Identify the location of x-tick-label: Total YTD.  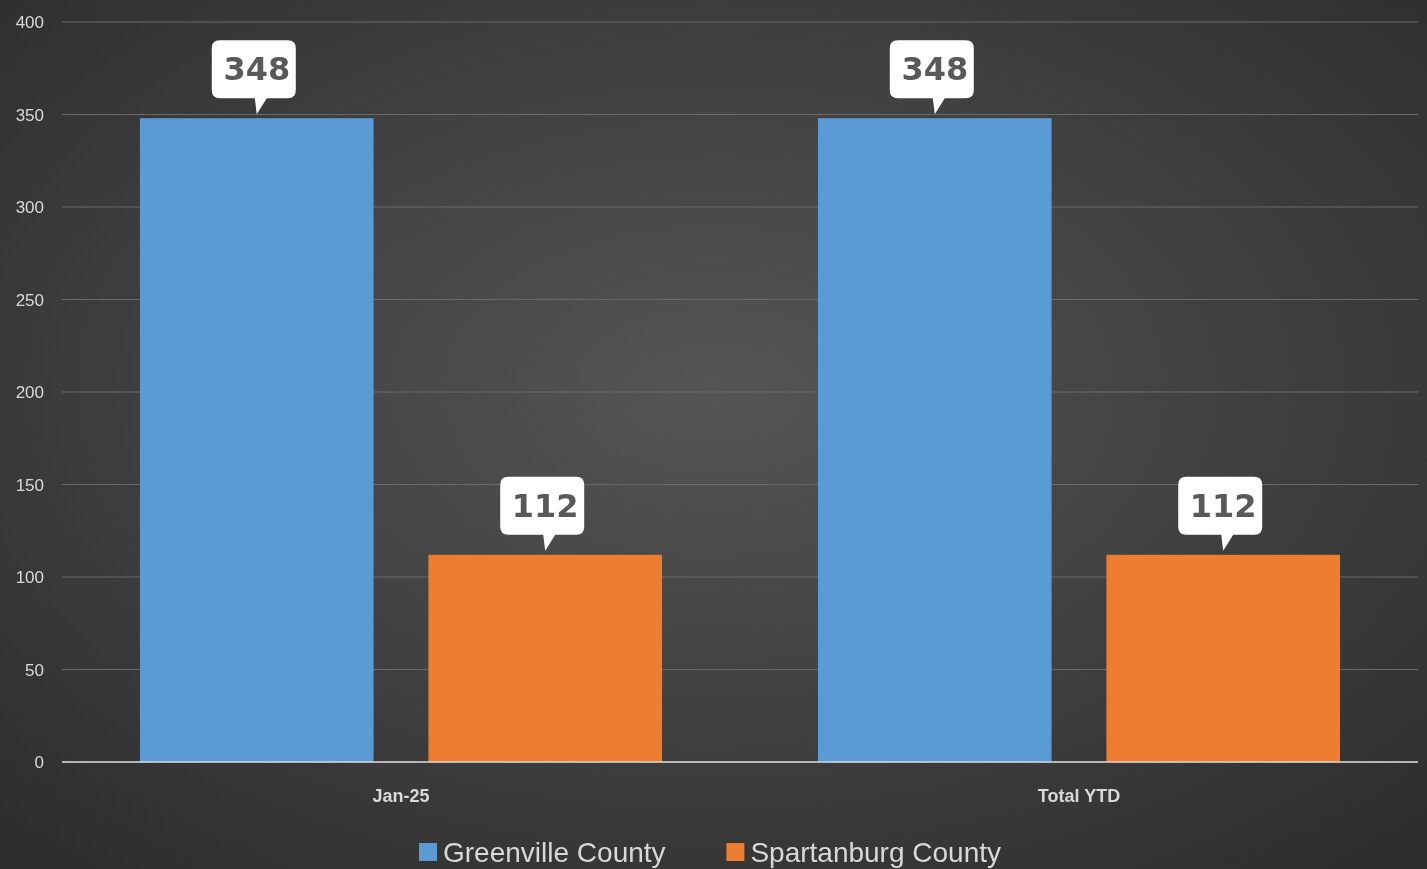
(1079, 796).